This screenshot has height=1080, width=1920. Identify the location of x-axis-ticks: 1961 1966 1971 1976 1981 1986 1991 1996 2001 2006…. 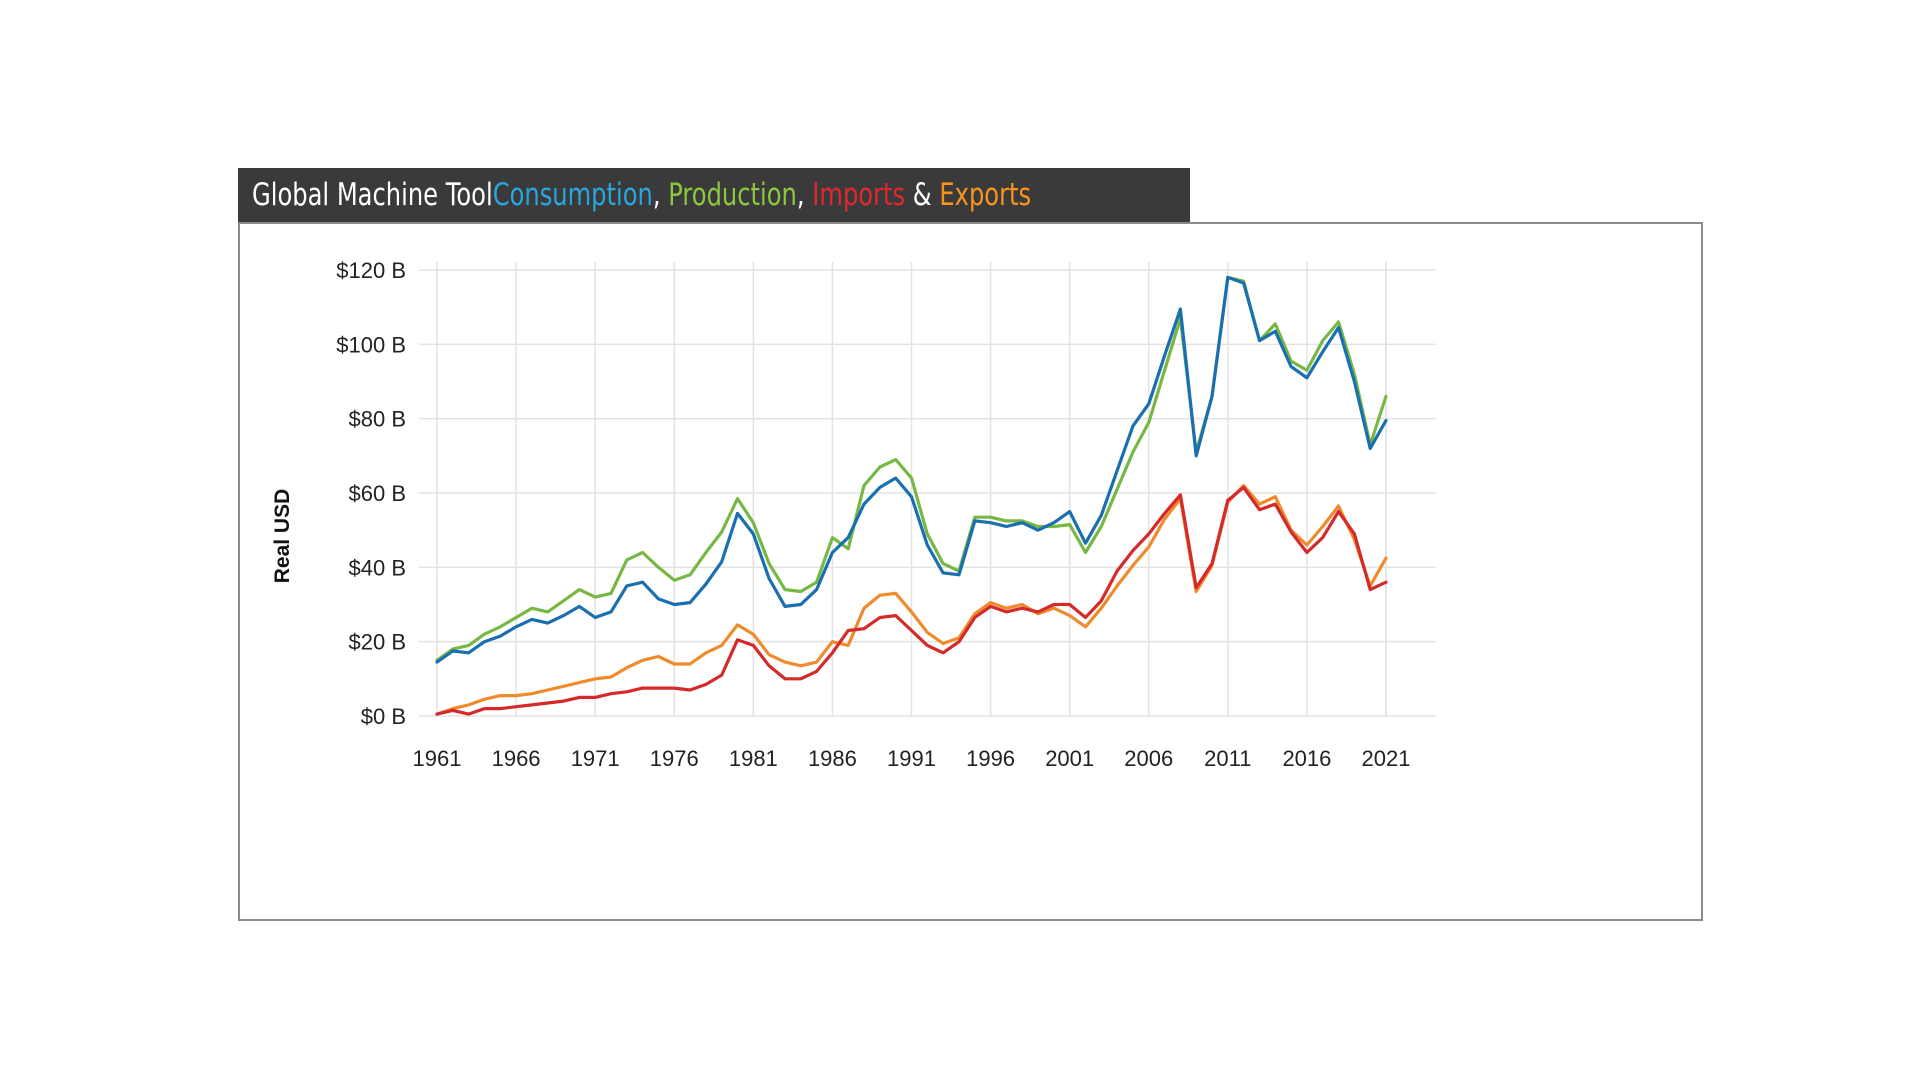
(912, 758).